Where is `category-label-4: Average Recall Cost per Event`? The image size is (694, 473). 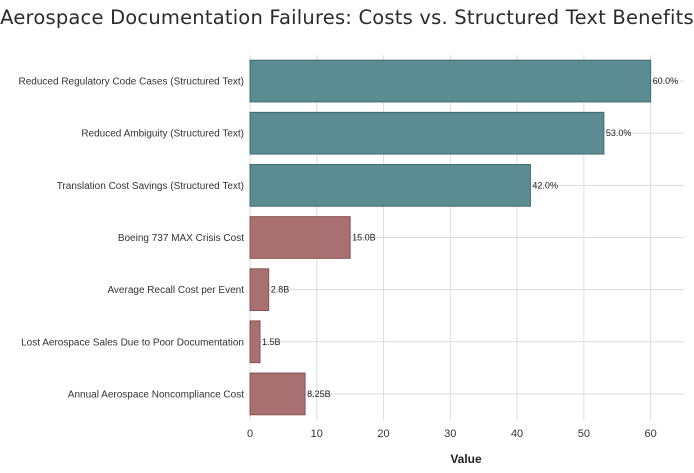 category-label-4: Average Recall Cost per Event is located at coordinates (175, 290).